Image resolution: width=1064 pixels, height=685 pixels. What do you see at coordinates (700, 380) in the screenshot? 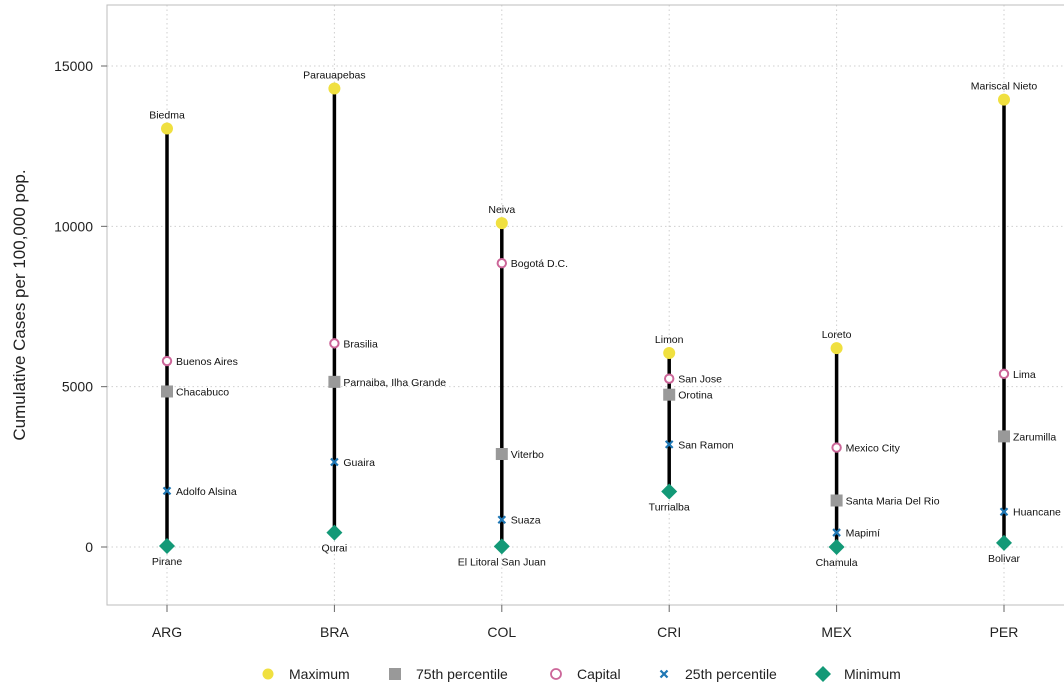
I see `point-label-capital: San Jose` at bounding box center [700, 380].